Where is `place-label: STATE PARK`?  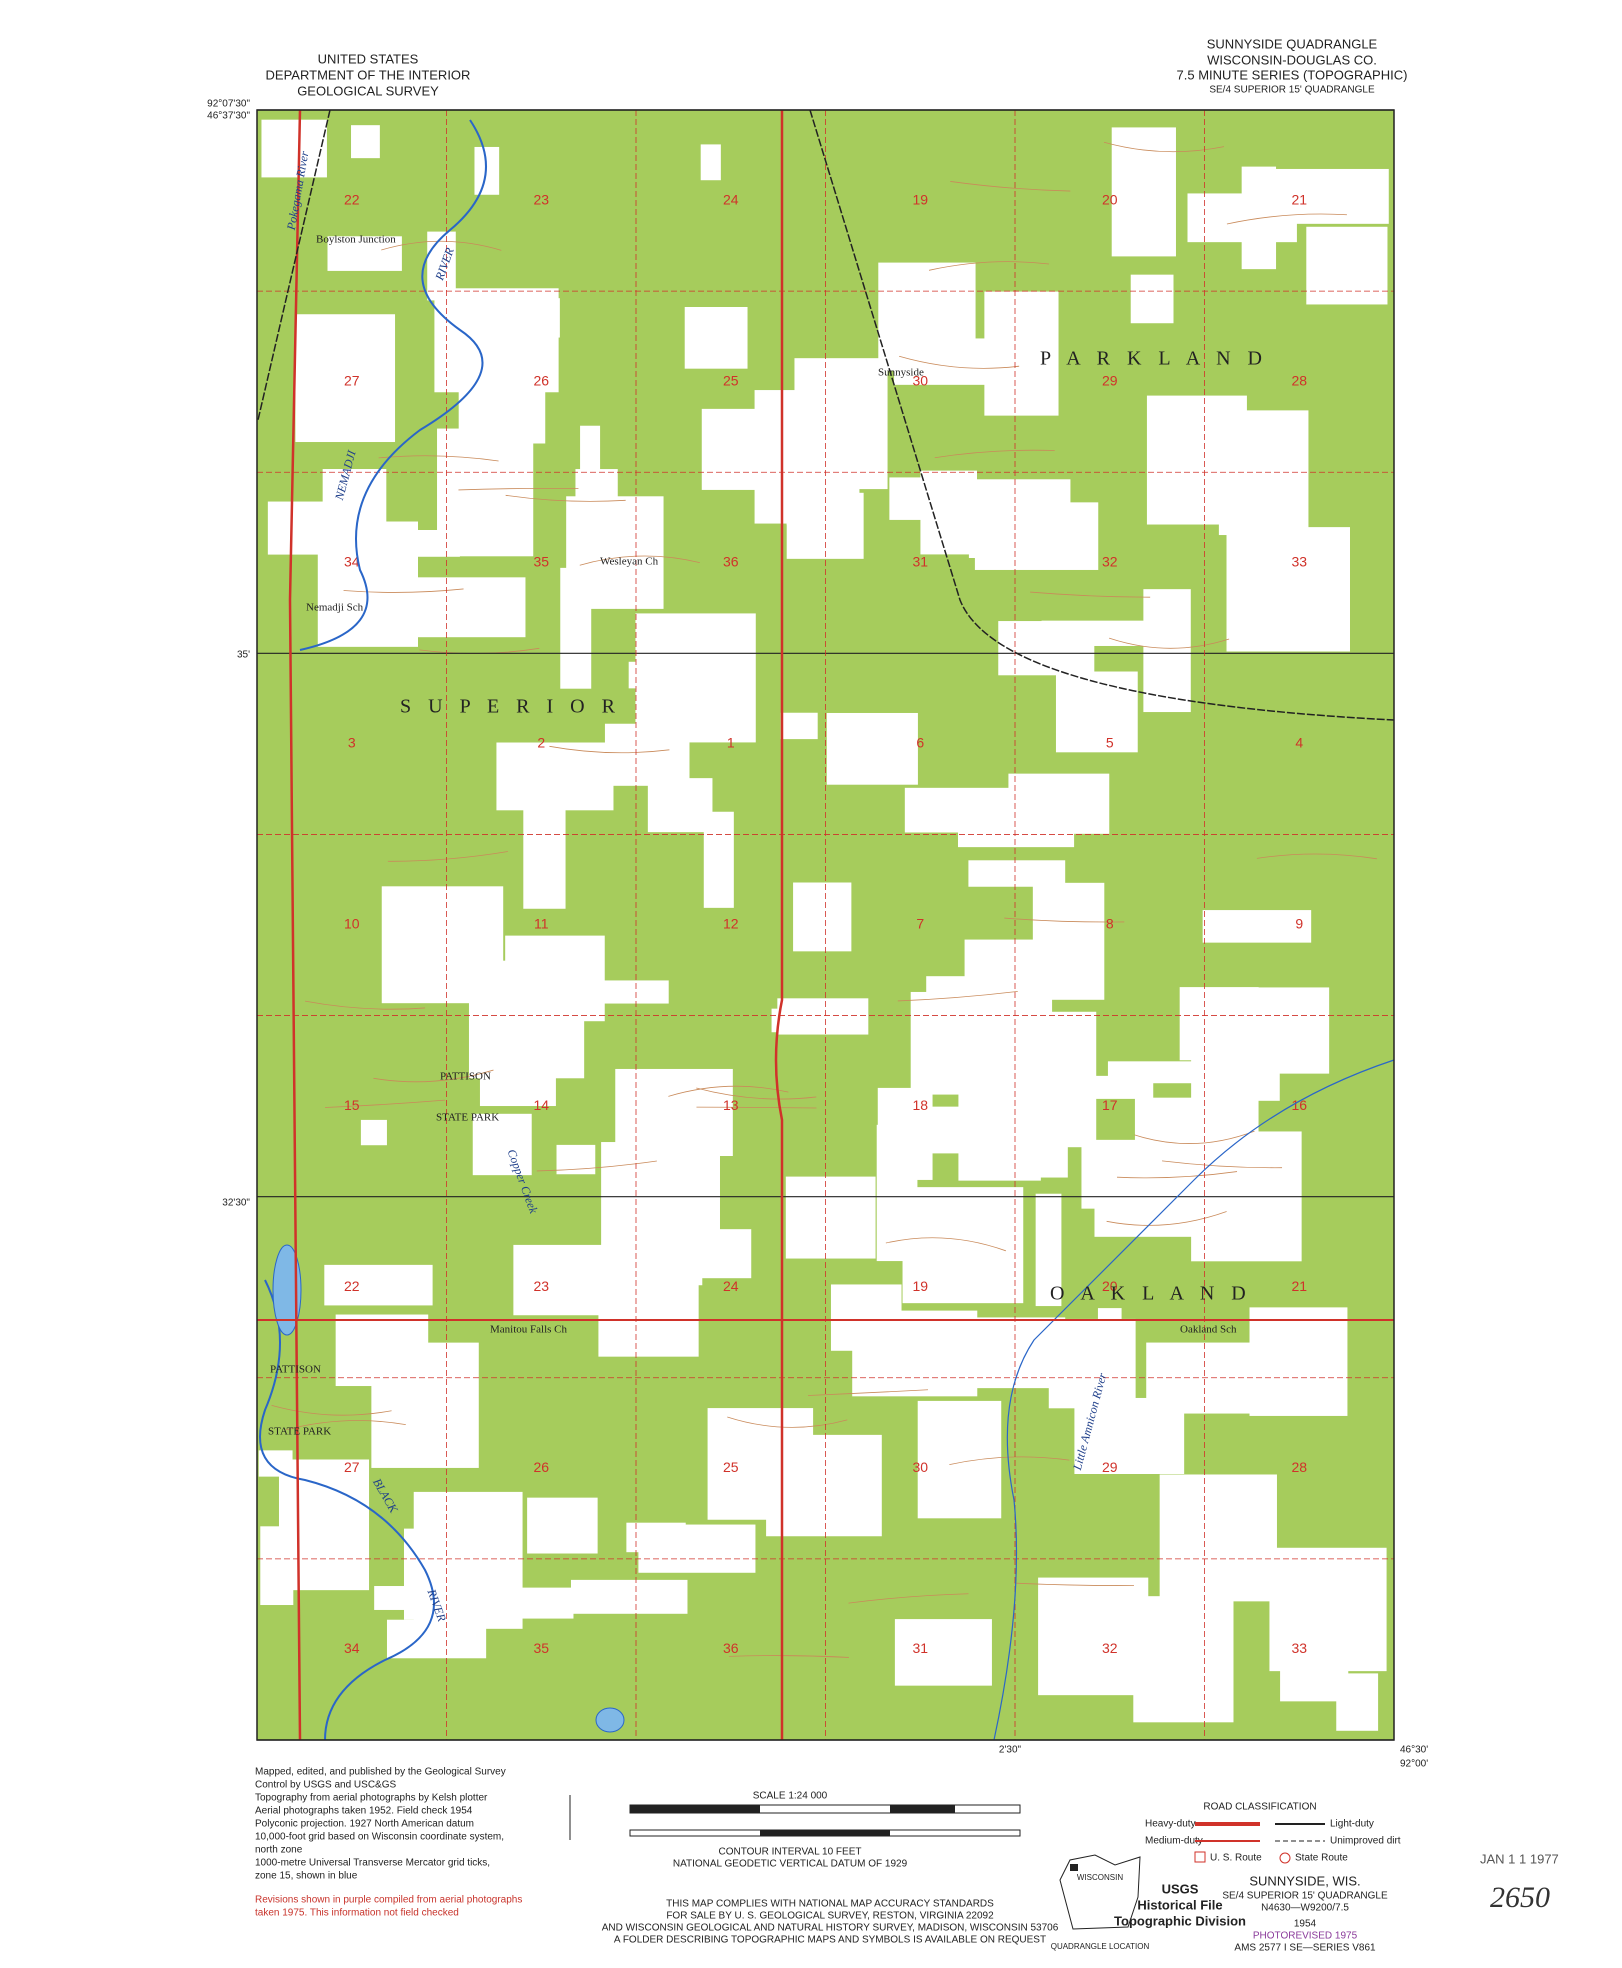 place-label: STATE PARK is located at coordinates (299, 1432).